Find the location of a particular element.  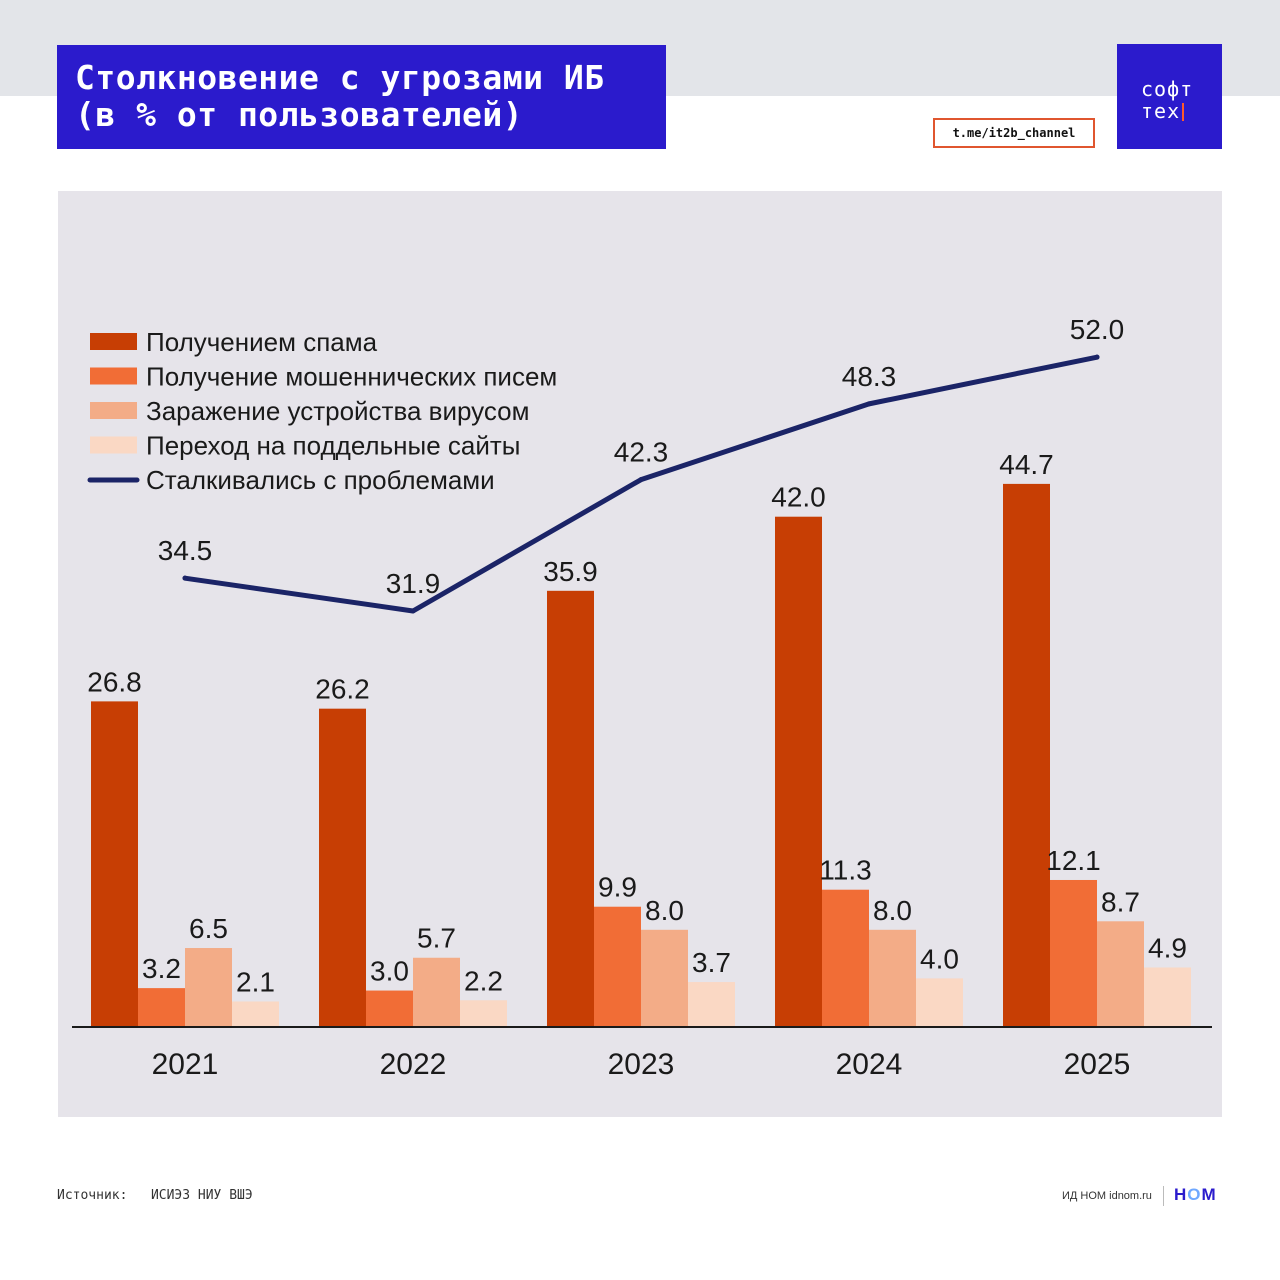

bar-2-2023 is located at coordinates (664, 978).